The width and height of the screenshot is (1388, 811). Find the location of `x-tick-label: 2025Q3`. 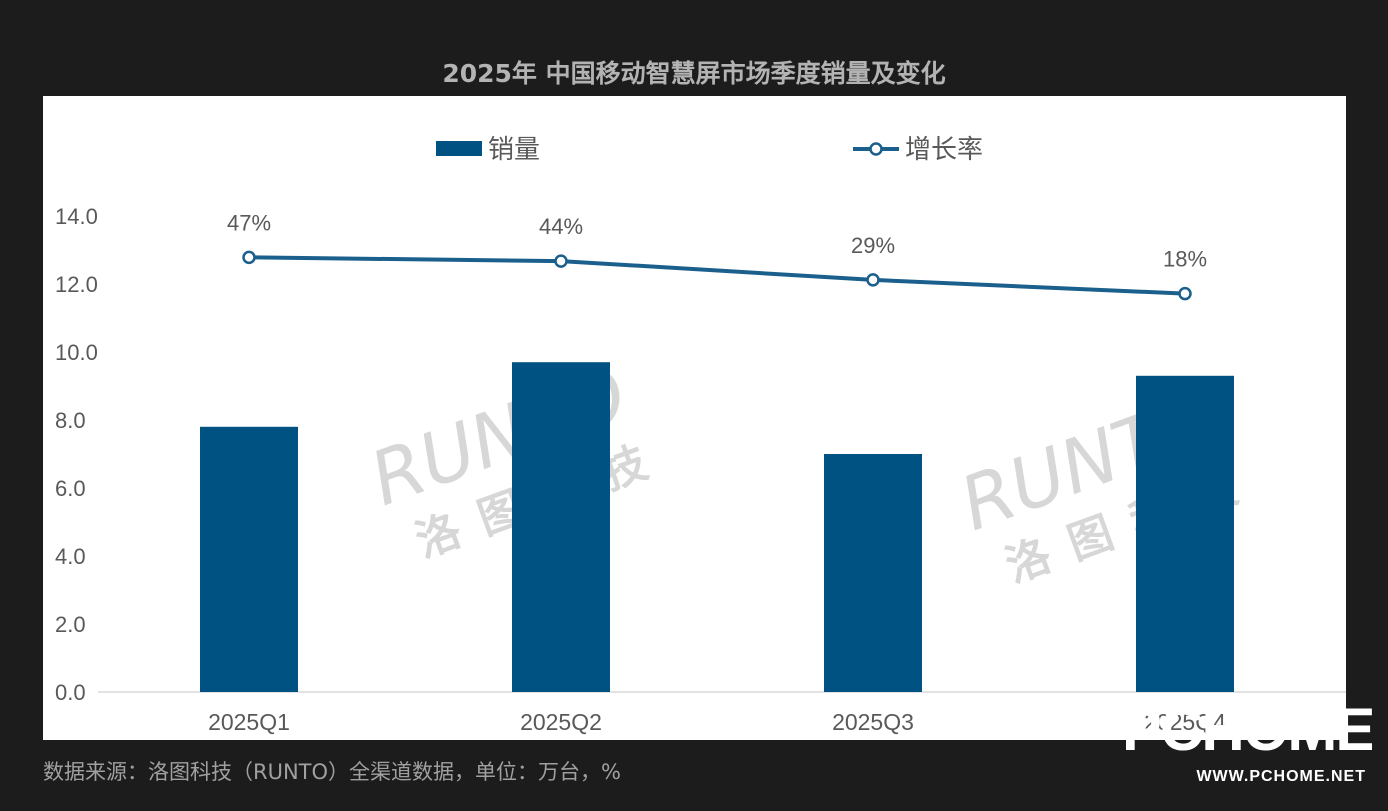

x-tick-label: 2025Q3 is located at coordinates (873, 722).